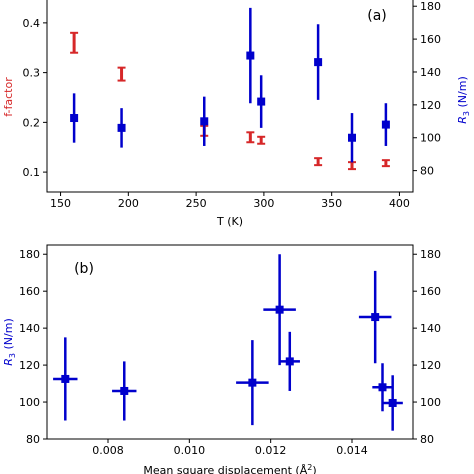 The width and height of the screenshot is (474, 474). Describe the element at coordinates (32, 122) in the screenshot. I see `panel-a-left-y-tick-label-1: 0.2` at that location.